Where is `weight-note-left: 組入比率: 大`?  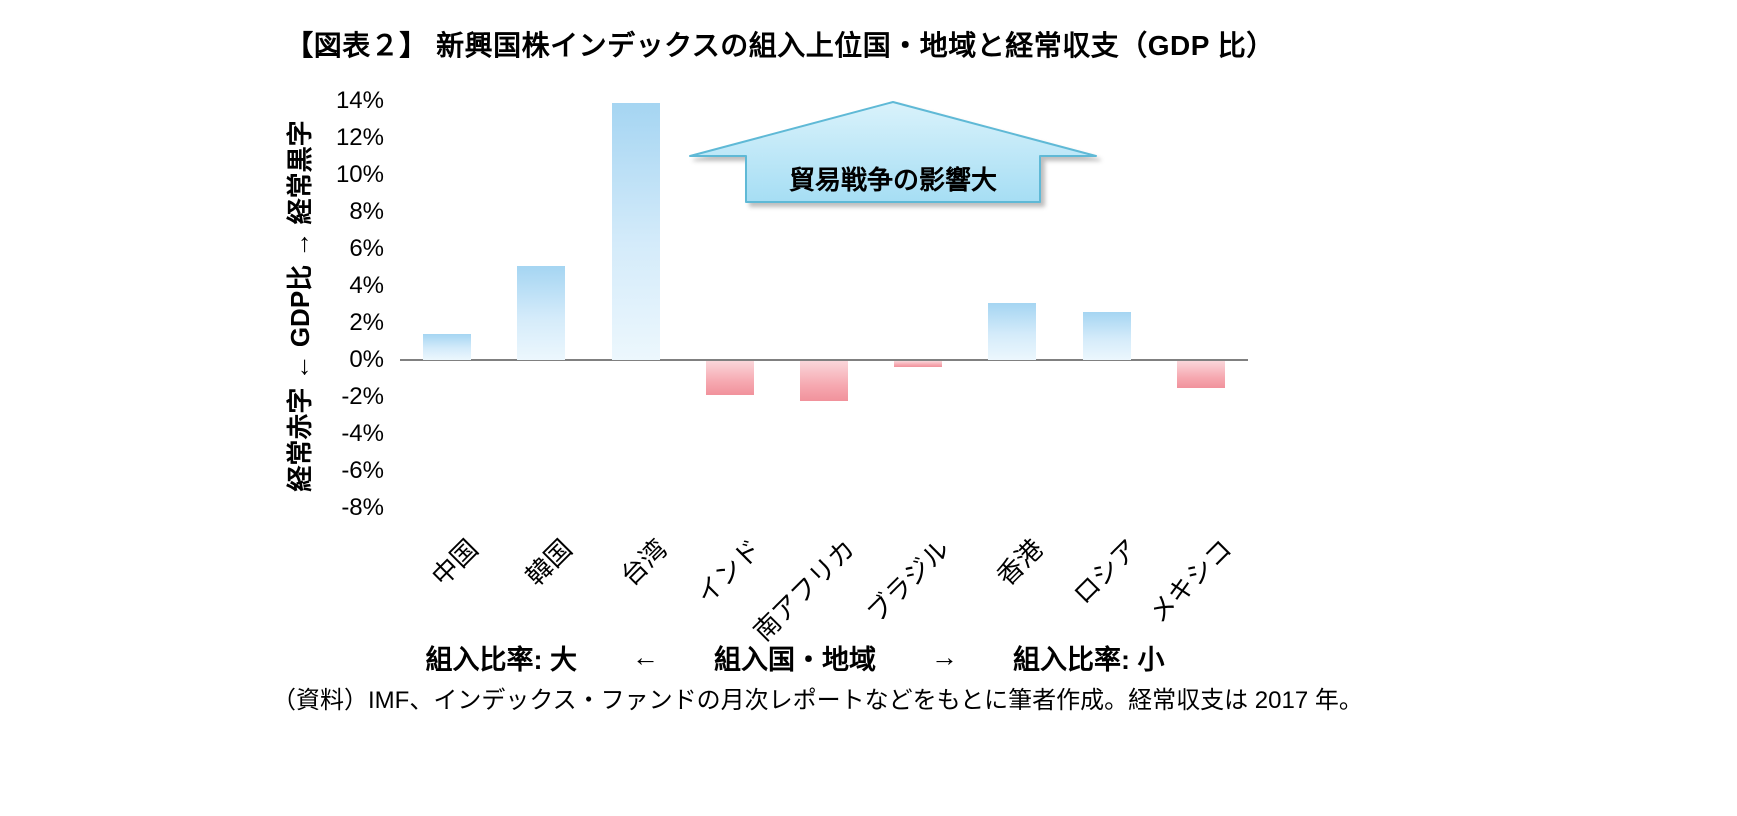
weight-note-left: 組入比率: 大 is located at coordinates (501, 660).